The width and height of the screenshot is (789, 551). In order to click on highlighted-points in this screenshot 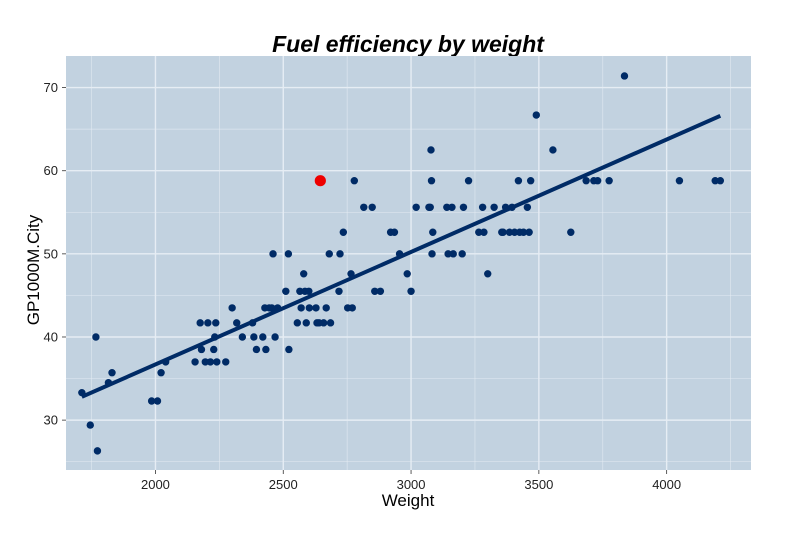, I will do `click(320, 181)`.